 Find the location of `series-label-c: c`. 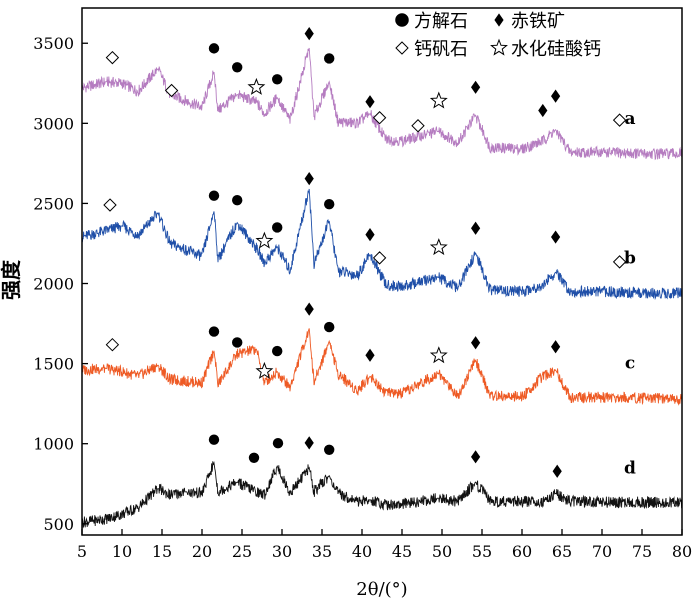

series-label-c: c is located at coordinates (630, 364).